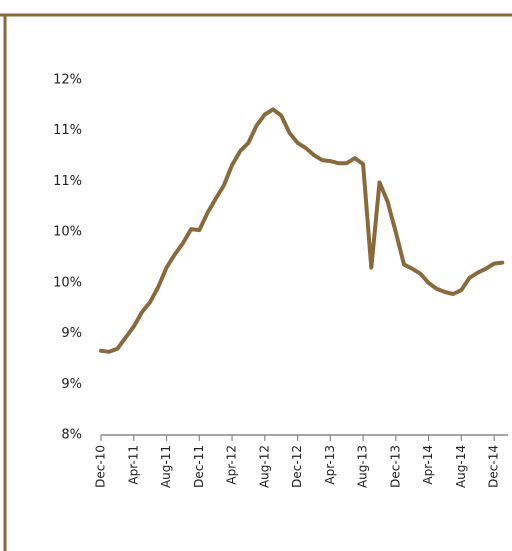  What do you see at coordinates (395, 466) in the screenshot?
I see `x-tick-label: Dec-13` at bounding box center [395, 466].